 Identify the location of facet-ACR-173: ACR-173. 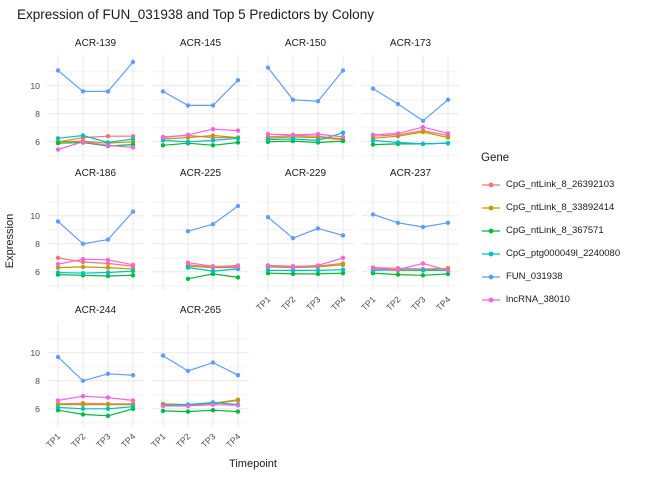
(410, 99).